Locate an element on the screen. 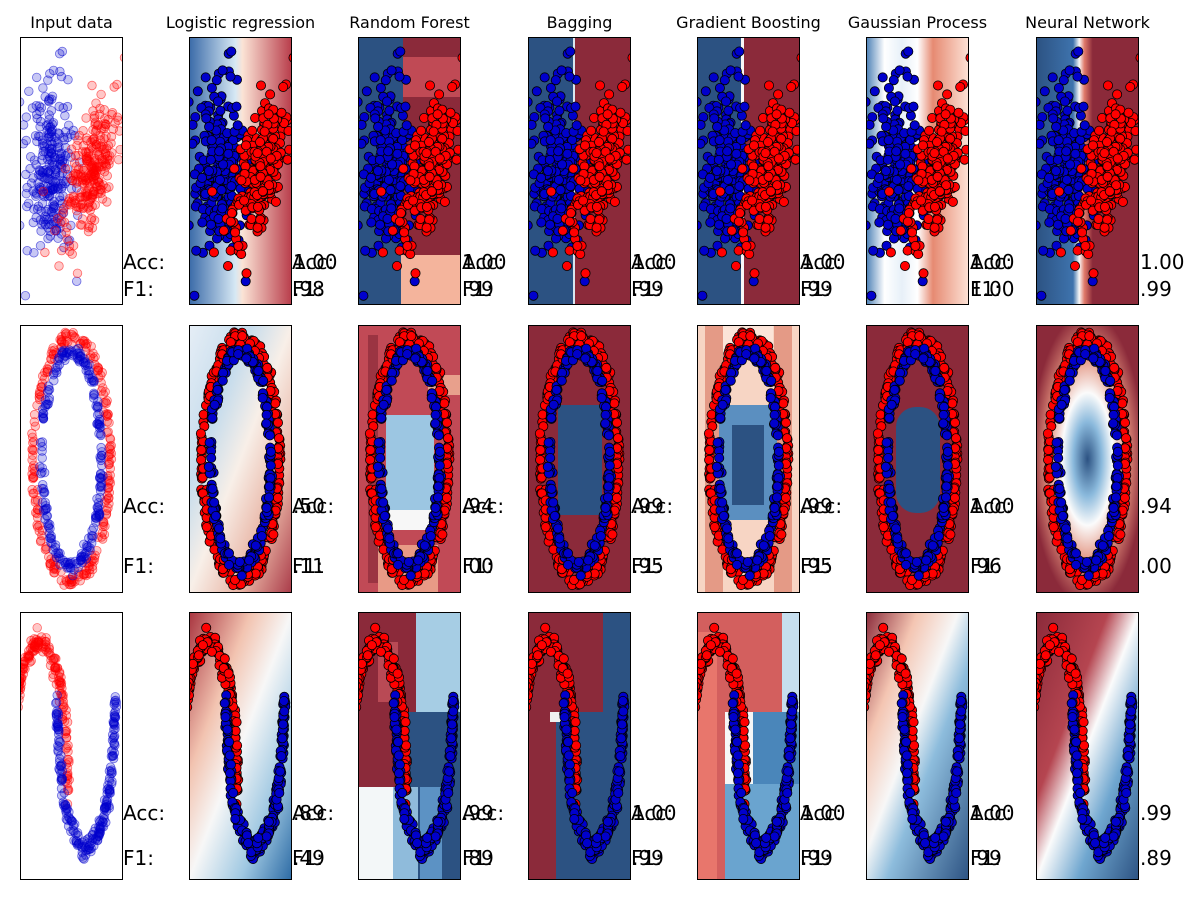 The width and height of the screenshot is (1200, 900). panel-frame is located at coordinates (579, 171).